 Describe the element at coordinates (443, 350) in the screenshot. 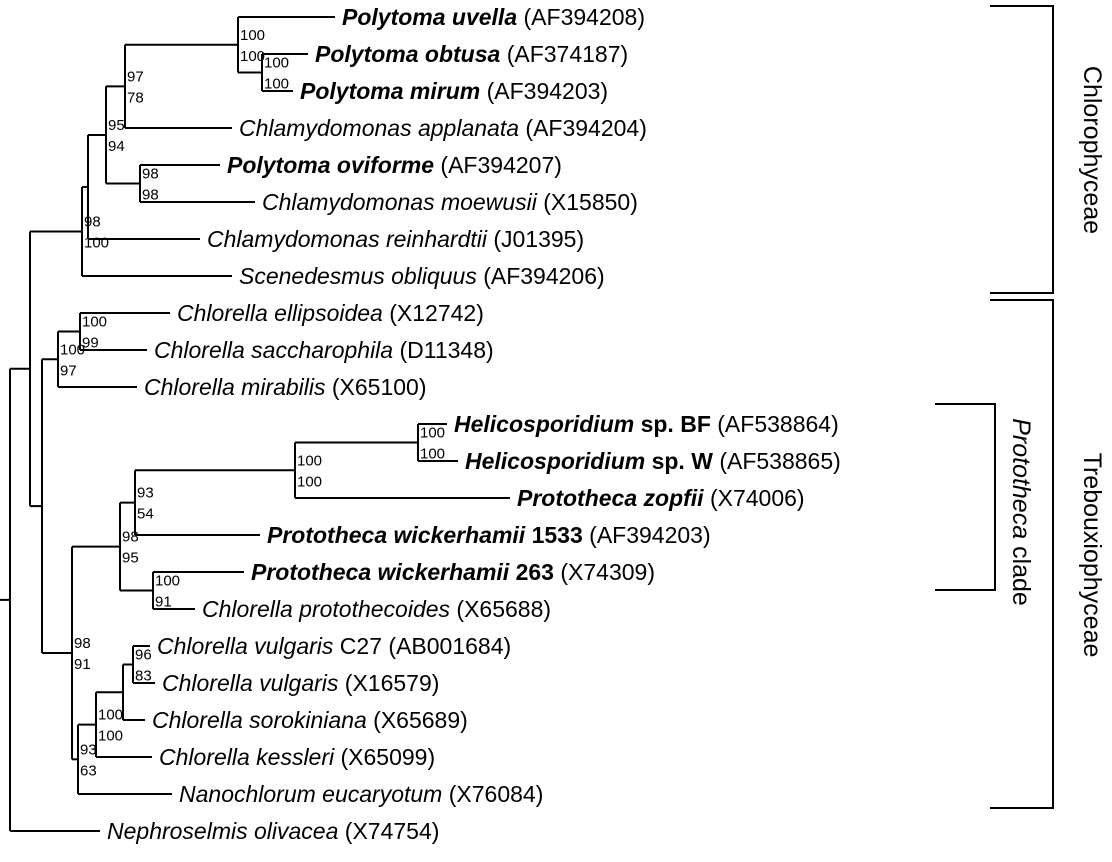

I see `taxon-accession: (D11348)` at that location.